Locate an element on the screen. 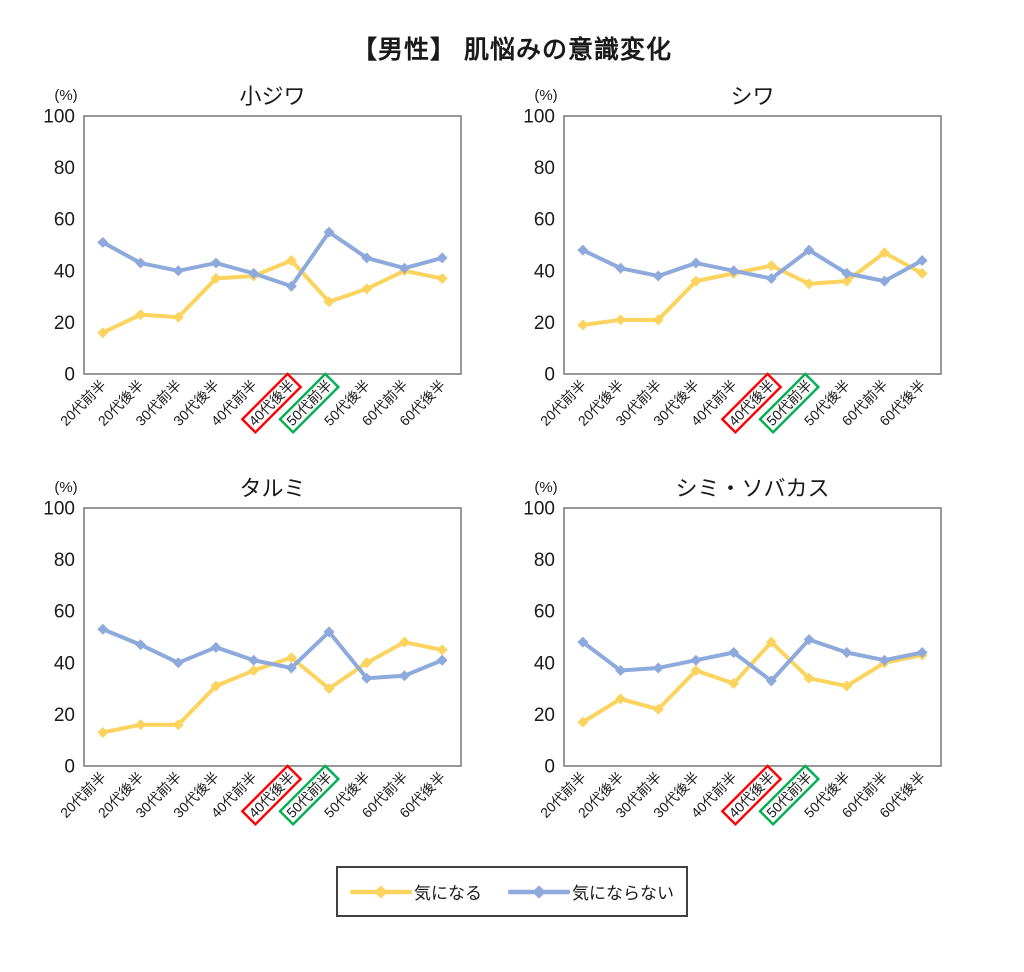 Image resolution: width=1024 pixels, height=972 pixels. legend-diamond-icon is located at coordinates (381, 891).